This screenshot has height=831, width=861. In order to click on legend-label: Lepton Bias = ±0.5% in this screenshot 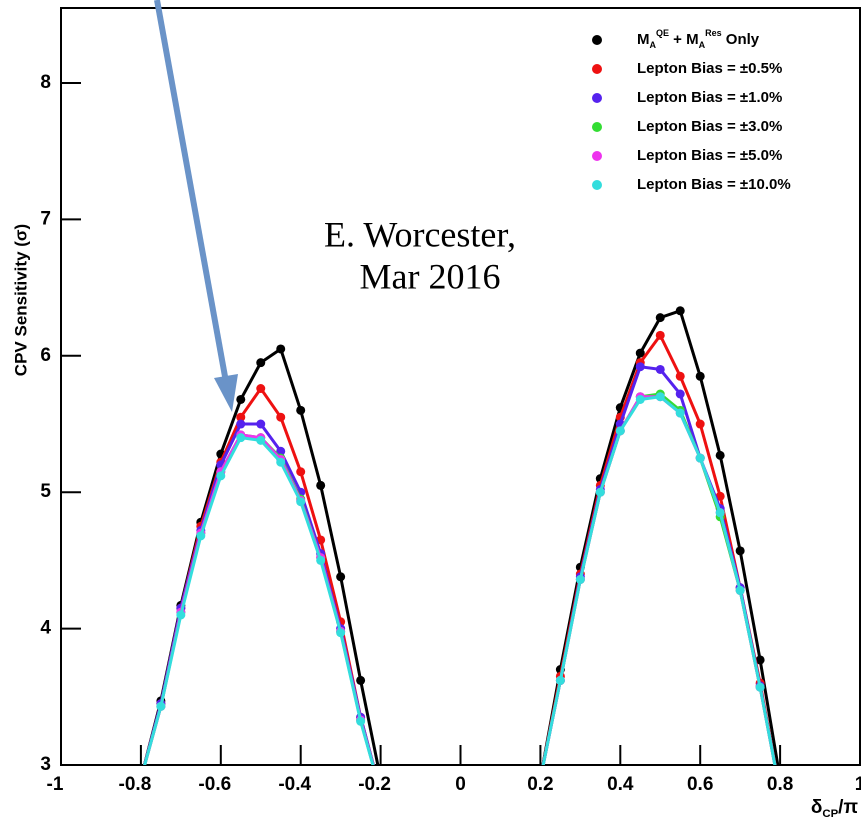, I will do `click(709, 68)`.